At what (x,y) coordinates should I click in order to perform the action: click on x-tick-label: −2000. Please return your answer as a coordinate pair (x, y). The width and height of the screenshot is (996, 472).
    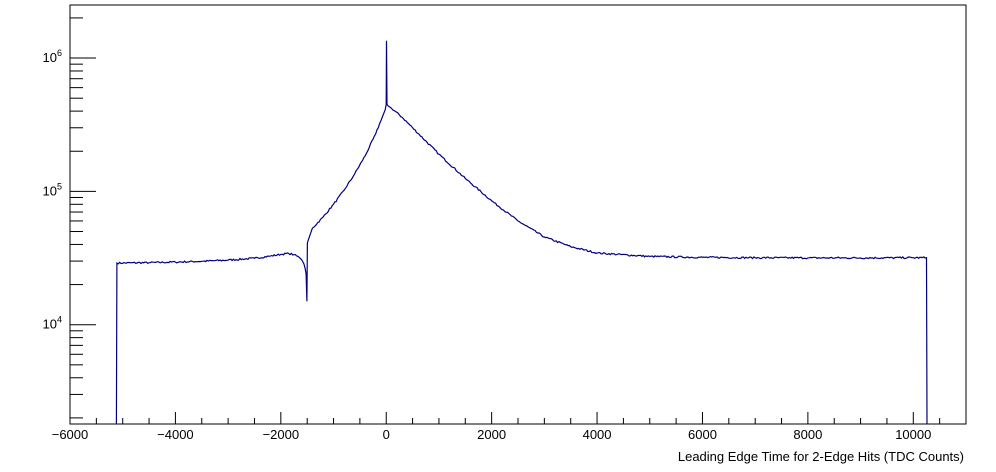
    Looking at the image, I should click on (281, 434).